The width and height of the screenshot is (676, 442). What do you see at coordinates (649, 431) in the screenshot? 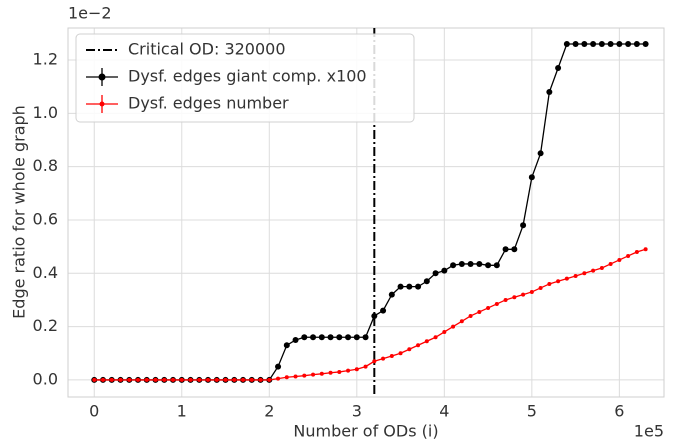
I see `x-offset-label: 1e5` at bounding box center [649, 431].